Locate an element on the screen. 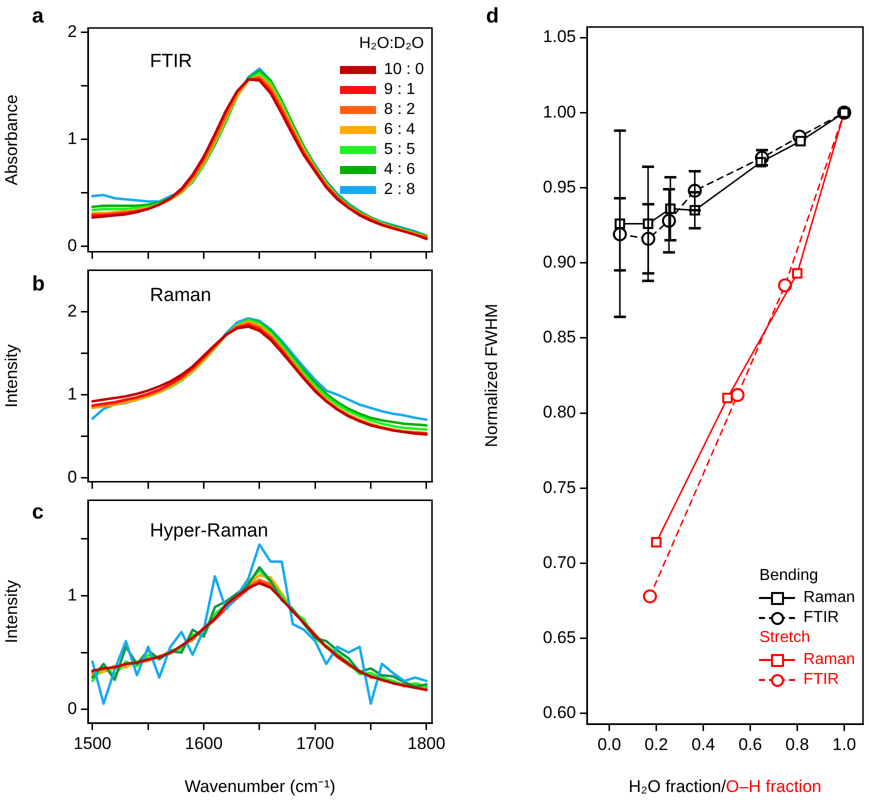  annotation: Bending is located at coordinates (789, 576).